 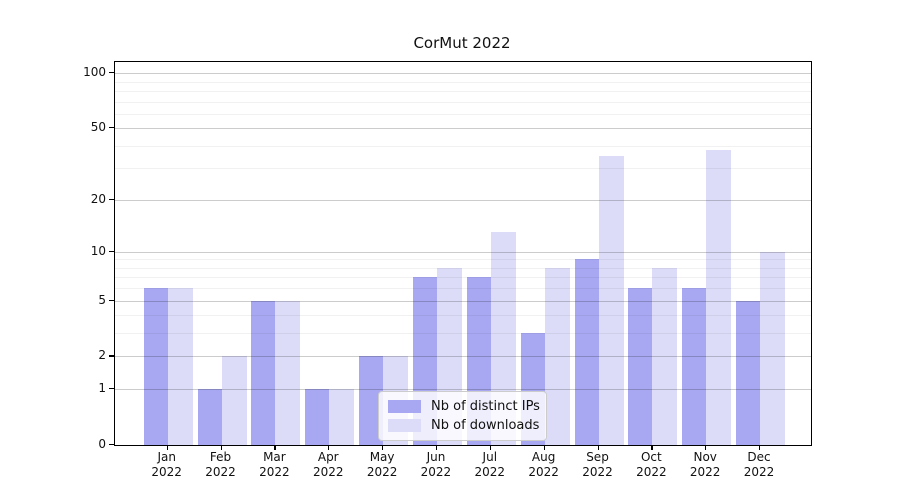 I want to click on bar-ips-oct, so click(x=640, y=366).